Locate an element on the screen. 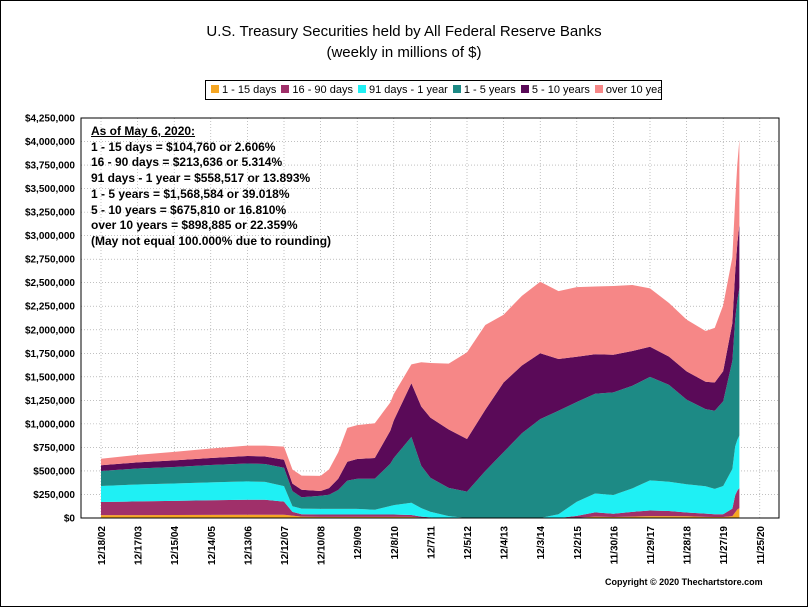 Image resolution: width=808 pixels, height=607 pixels. x-tick-label: 12/3/14 is located at coordinates (541, 543).